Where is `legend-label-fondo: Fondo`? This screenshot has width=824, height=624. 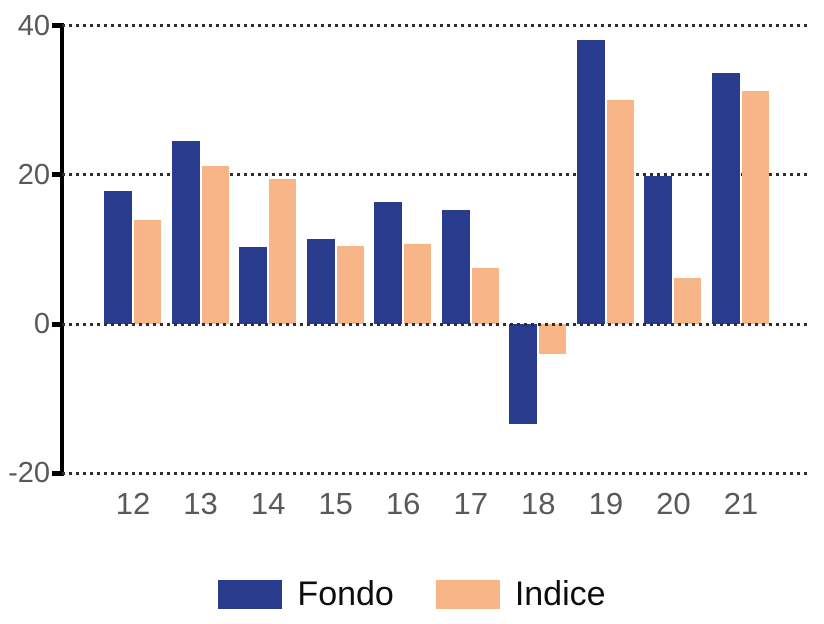 legend-label-fondo: Fondo is located at coordinates (345, 594).